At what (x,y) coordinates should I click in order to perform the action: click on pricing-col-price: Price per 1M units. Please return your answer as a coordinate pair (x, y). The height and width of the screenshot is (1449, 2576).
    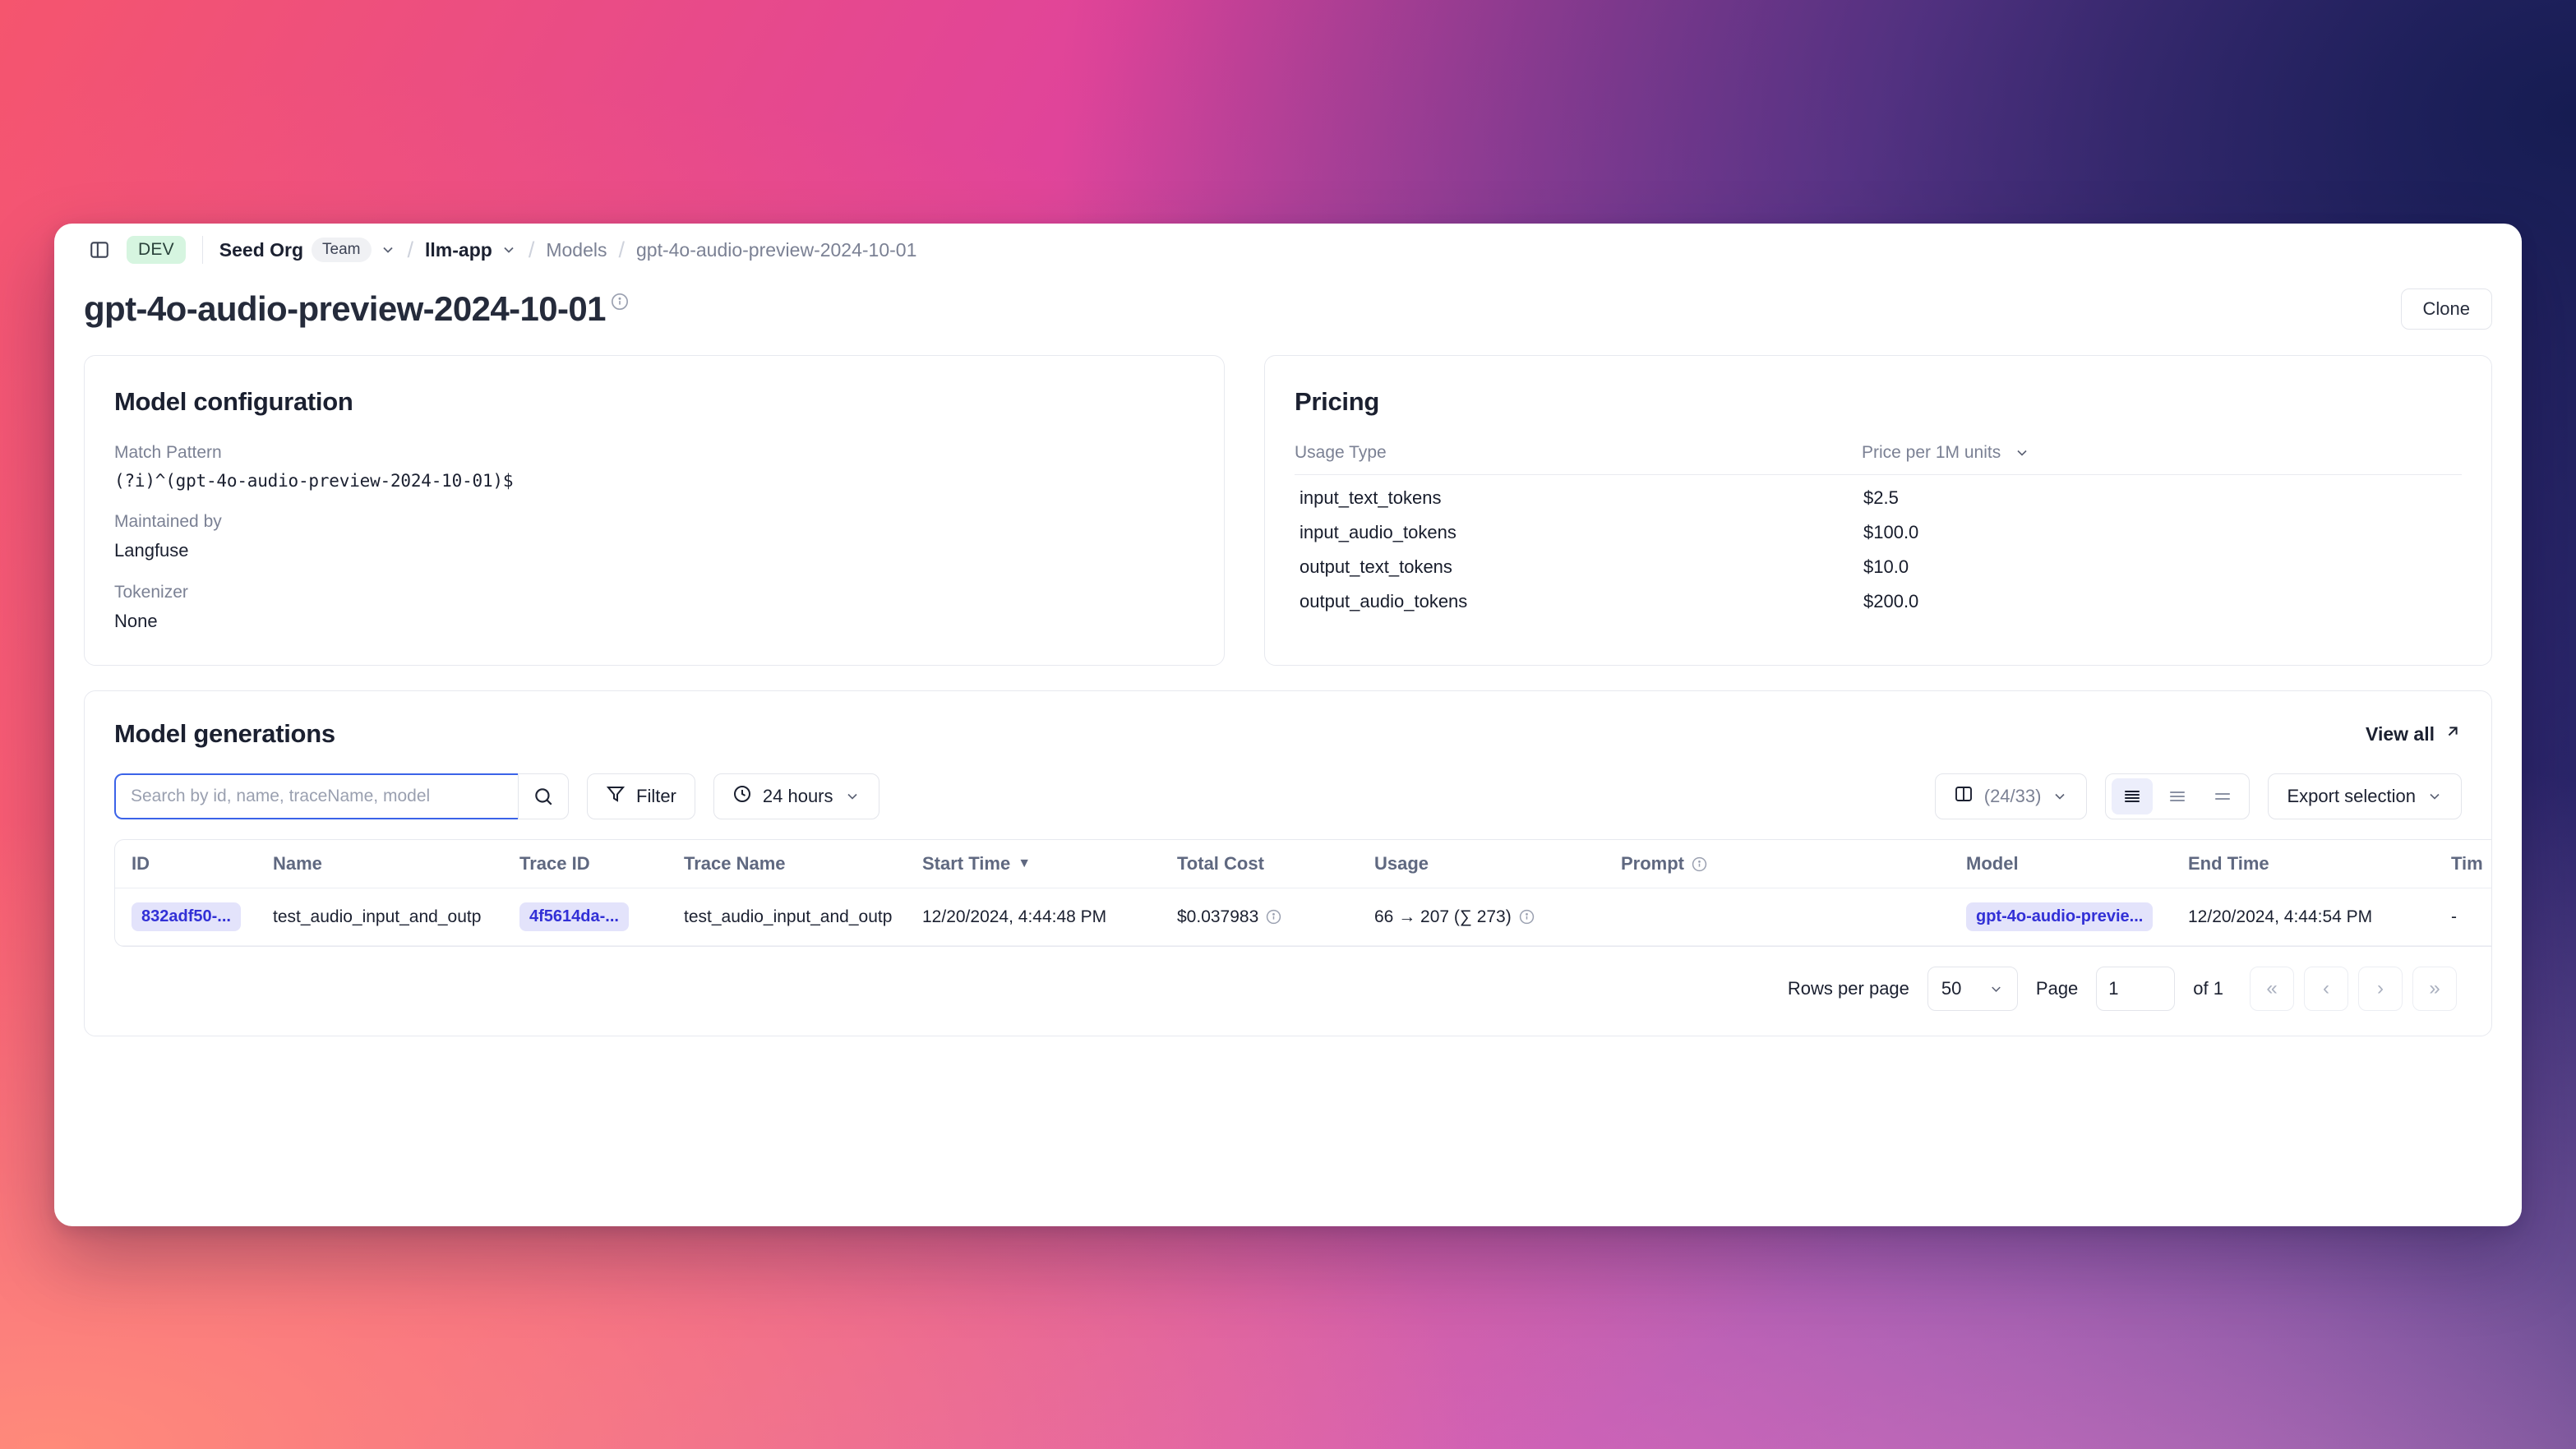
    Looking at the image, I should click on (1946, 453).